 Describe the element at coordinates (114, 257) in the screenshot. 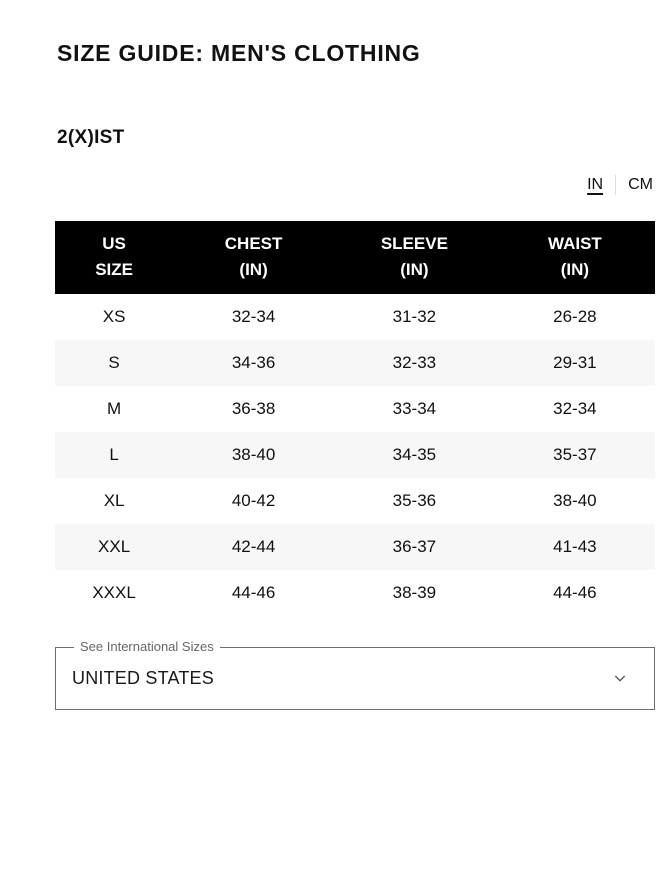

I see `header-us-size: US SIZE` at that location.